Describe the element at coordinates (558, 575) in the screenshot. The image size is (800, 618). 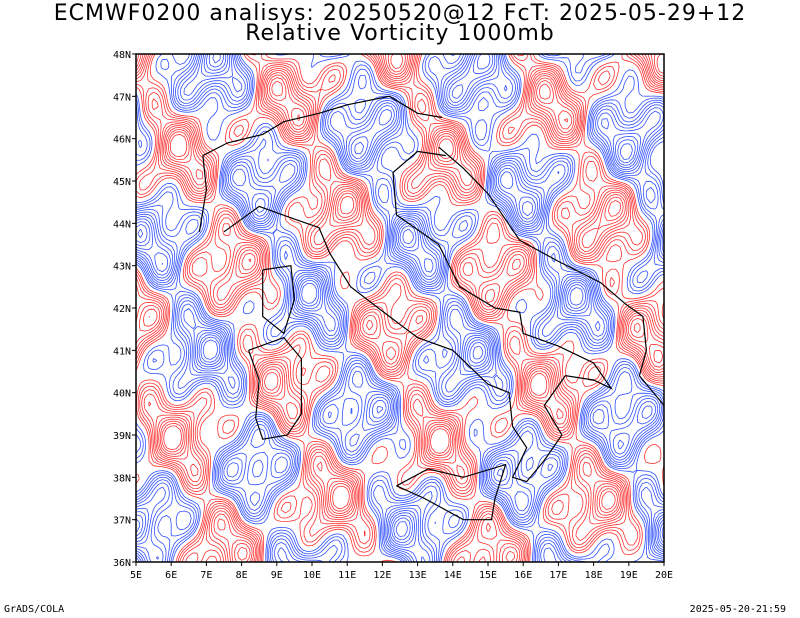
I see `x-tick-label: 17E` at that location.